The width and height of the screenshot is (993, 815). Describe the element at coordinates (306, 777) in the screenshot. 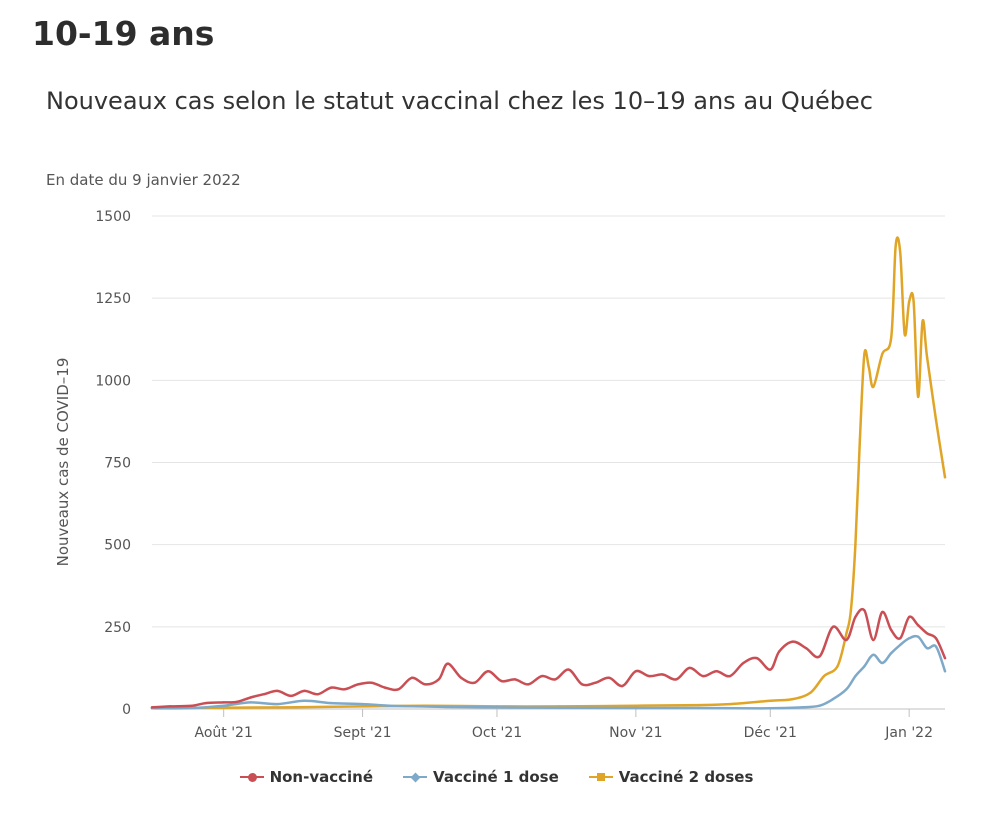

I see `legend-item-0: Non-vacciné` at that location.